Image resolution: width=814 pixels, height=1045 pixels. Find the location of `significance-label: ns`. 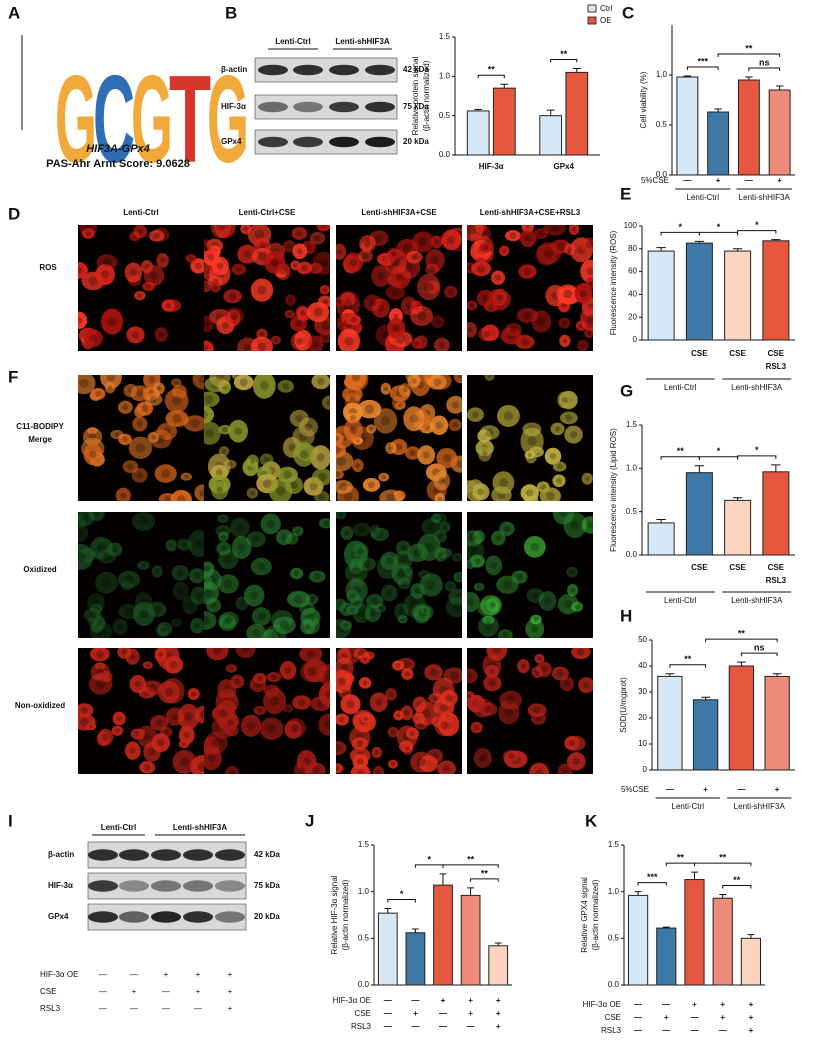

significance-label: ns is located at coordinates (759, 647).